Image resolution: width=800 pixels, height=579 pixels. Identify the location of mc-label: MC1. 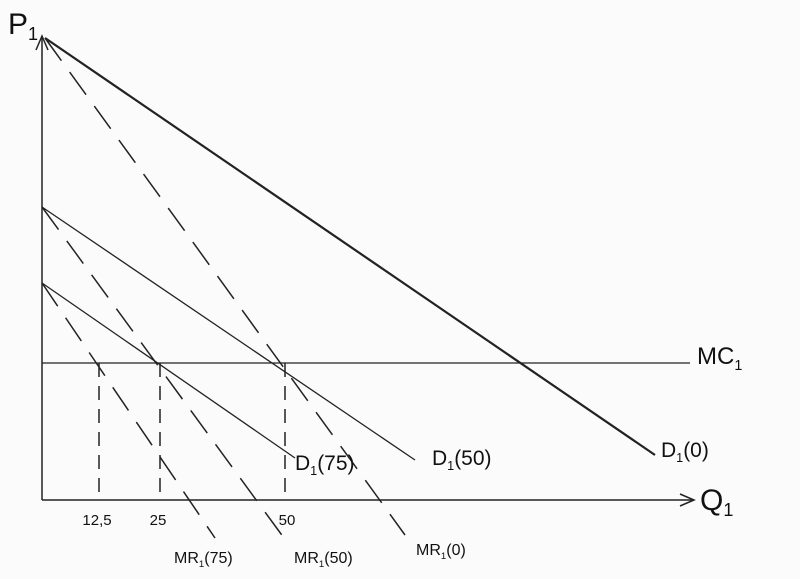
(719, 358).